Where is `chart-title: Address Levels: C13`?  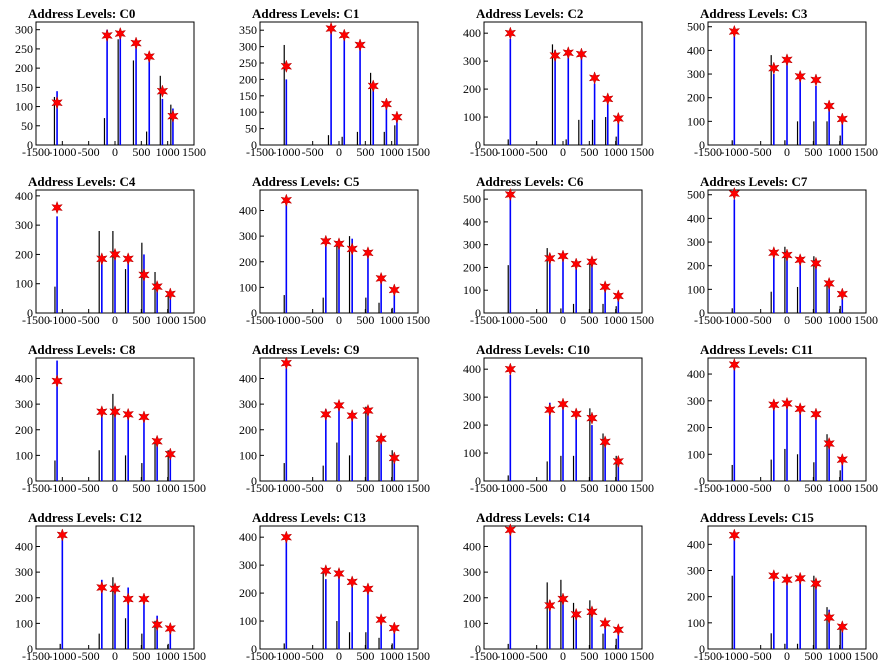
chart-title: Address Levels: C13 is located at coordinates (309, 517).